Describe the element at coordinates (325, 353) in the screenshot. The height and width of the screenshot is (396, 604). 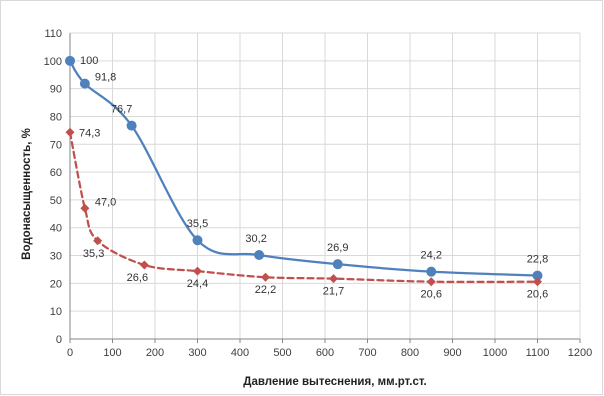
I see `x-tick-label: 600` at that location.